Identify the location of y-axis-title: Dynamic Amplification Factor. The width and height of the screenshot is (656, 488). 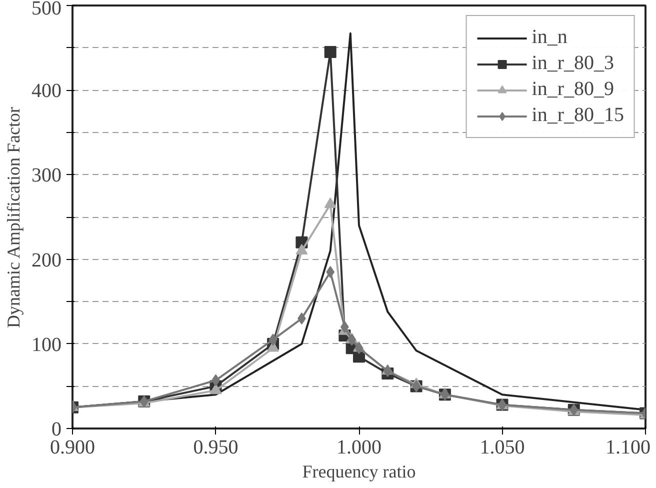
(14, 217).